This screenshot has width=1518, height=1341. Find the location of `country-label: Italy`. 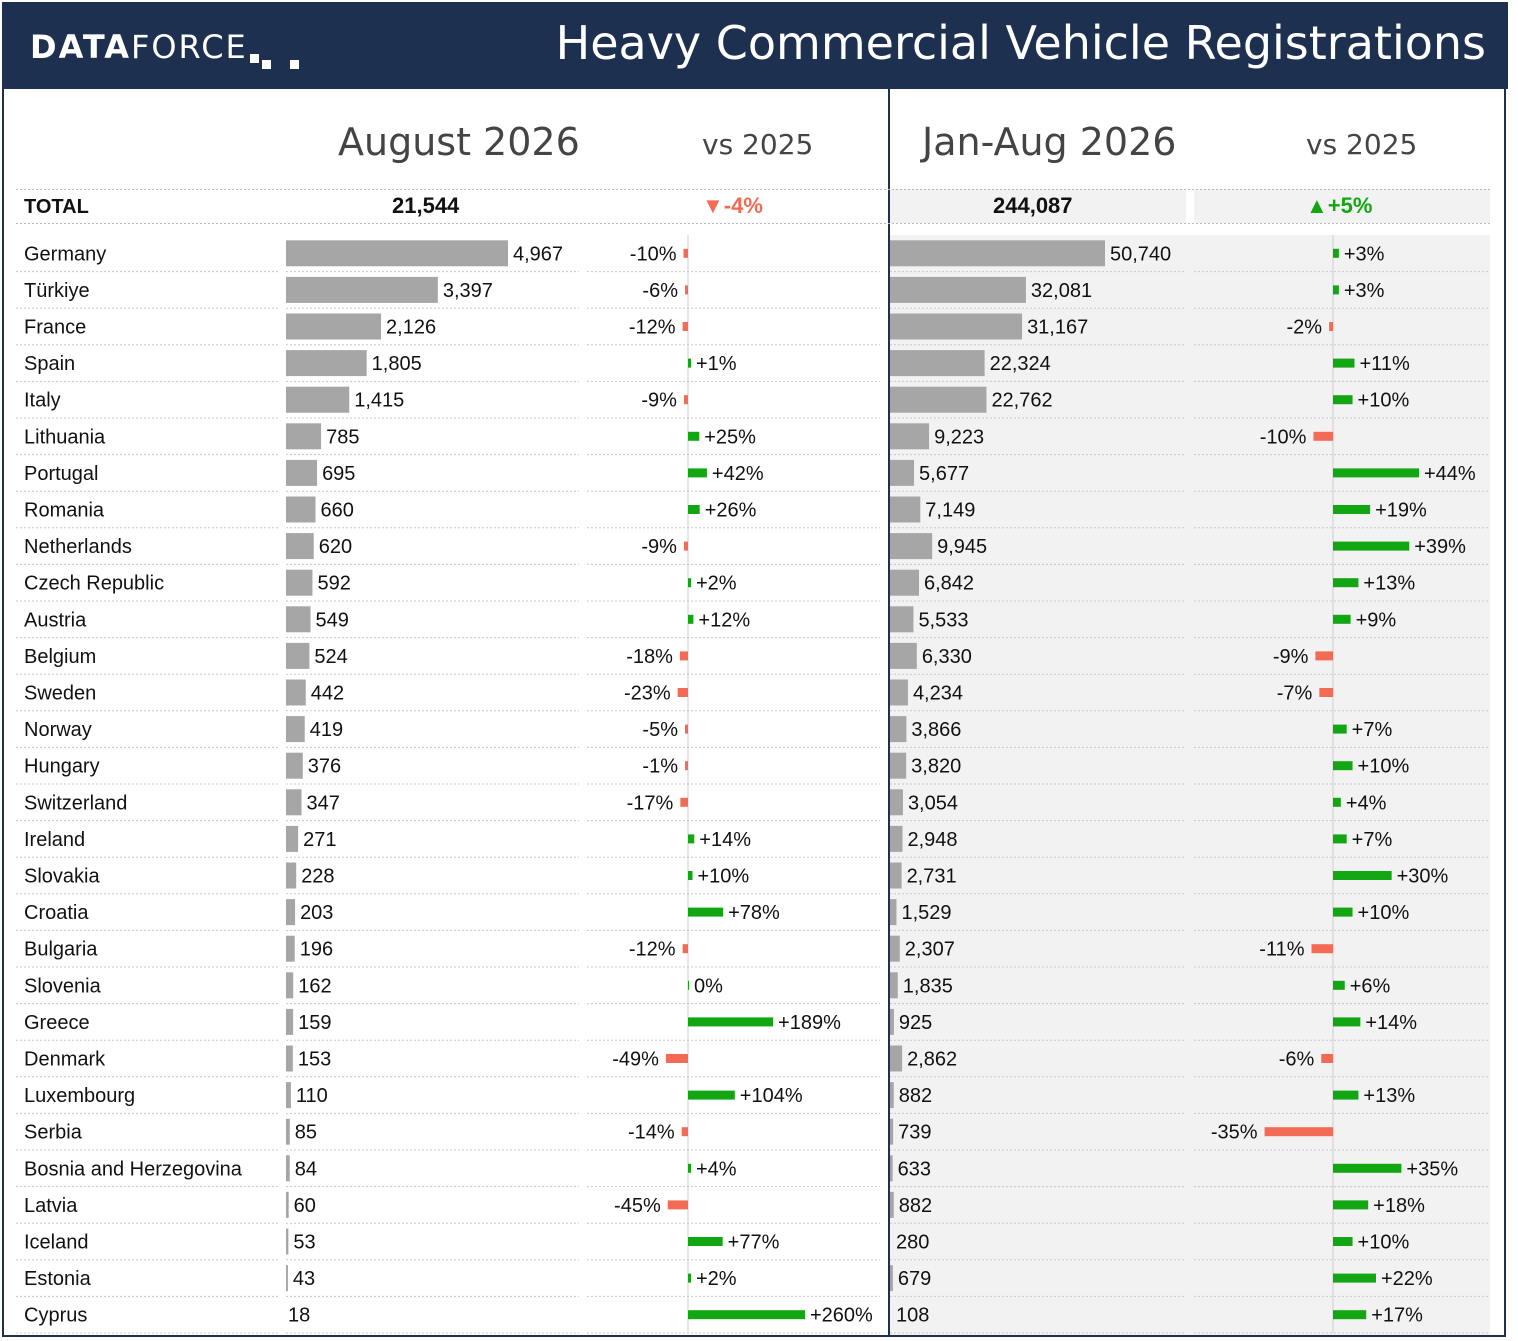

country-label: Italy is located at coordinates (42, 401).